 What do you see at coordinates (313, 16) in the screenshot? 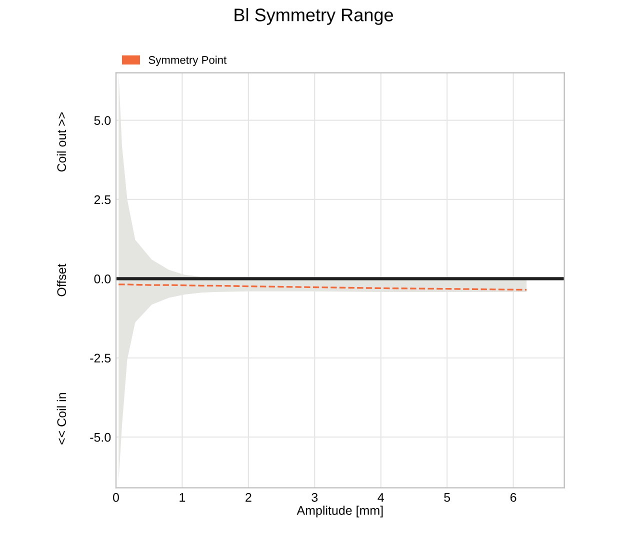
I see `chart-title: Bl Symmetry Range` at bounding box center [313, 16].